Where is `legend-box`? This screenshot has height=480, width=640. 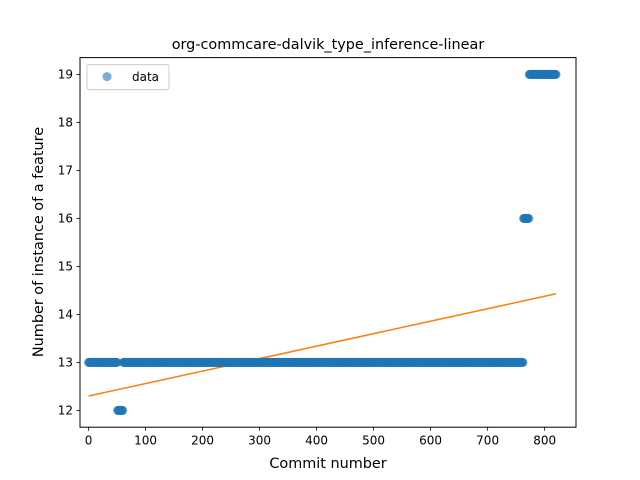 legend-box is located at coordinates (128, 77).